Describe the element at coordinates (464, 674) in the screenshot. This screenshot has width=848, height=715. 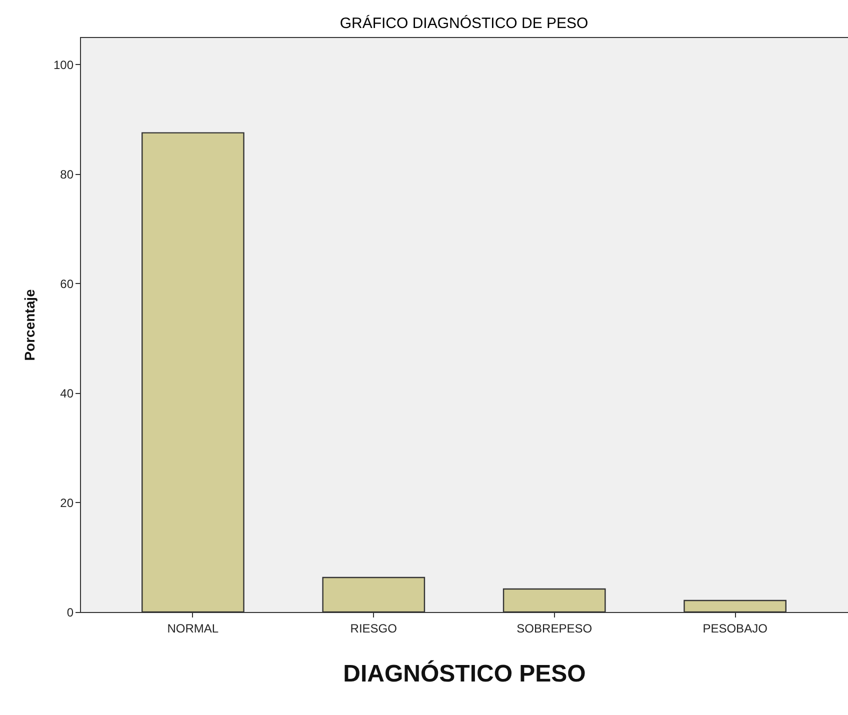
I see `x-axis-title: DIAGNÓSTICO PESO` at that location.